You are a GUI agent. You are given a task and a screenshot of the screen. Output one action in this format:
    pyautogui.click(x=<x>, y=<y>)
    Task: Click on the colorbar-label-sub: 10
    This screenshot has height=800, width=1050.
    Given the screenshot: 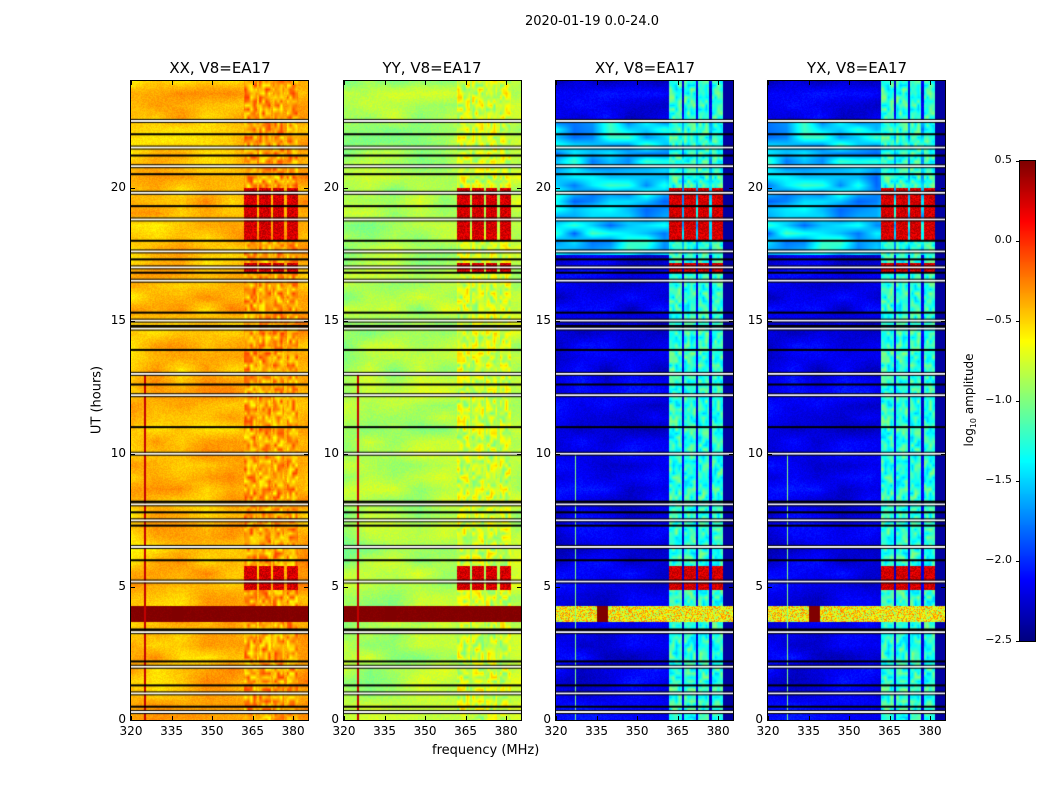 What is the action you would take?
    pyautogui.click(x=974, y=423)
    